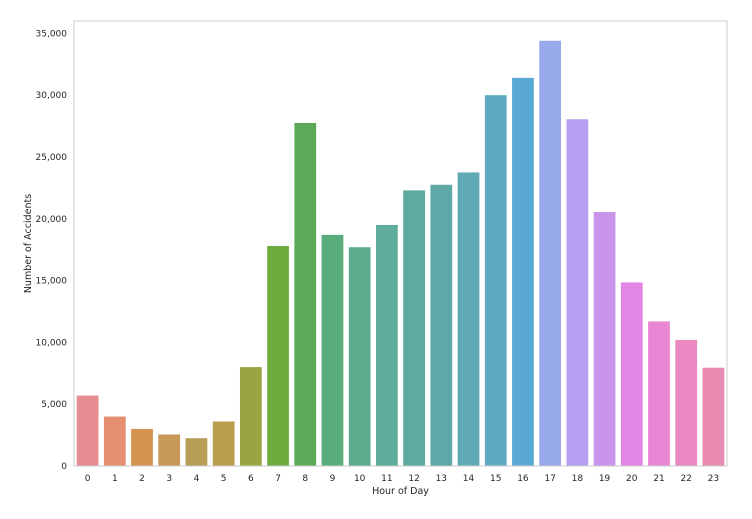 This screenshot has width=752, height=519. What do you see at coordinates (52, 158) in the screenshot?
I see `y-tick-label: 25,000` at bounding box center [52, 158].